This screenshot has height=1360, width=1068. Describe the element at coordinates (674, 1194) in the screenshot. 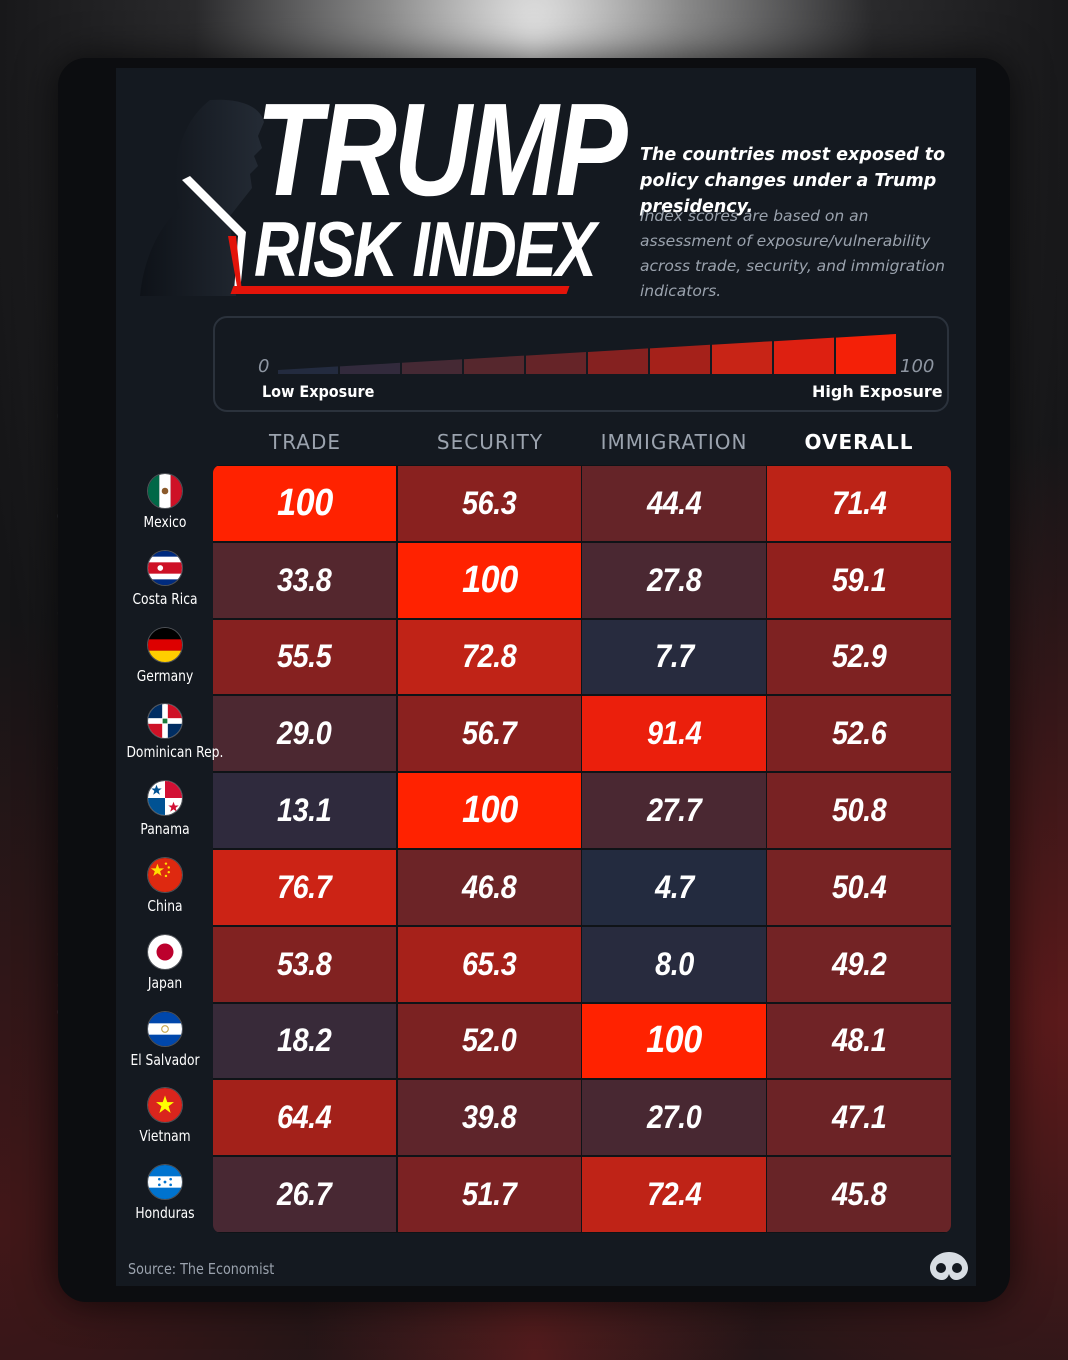

I see `heatmap-cell-immigration: 72.4` at that location.